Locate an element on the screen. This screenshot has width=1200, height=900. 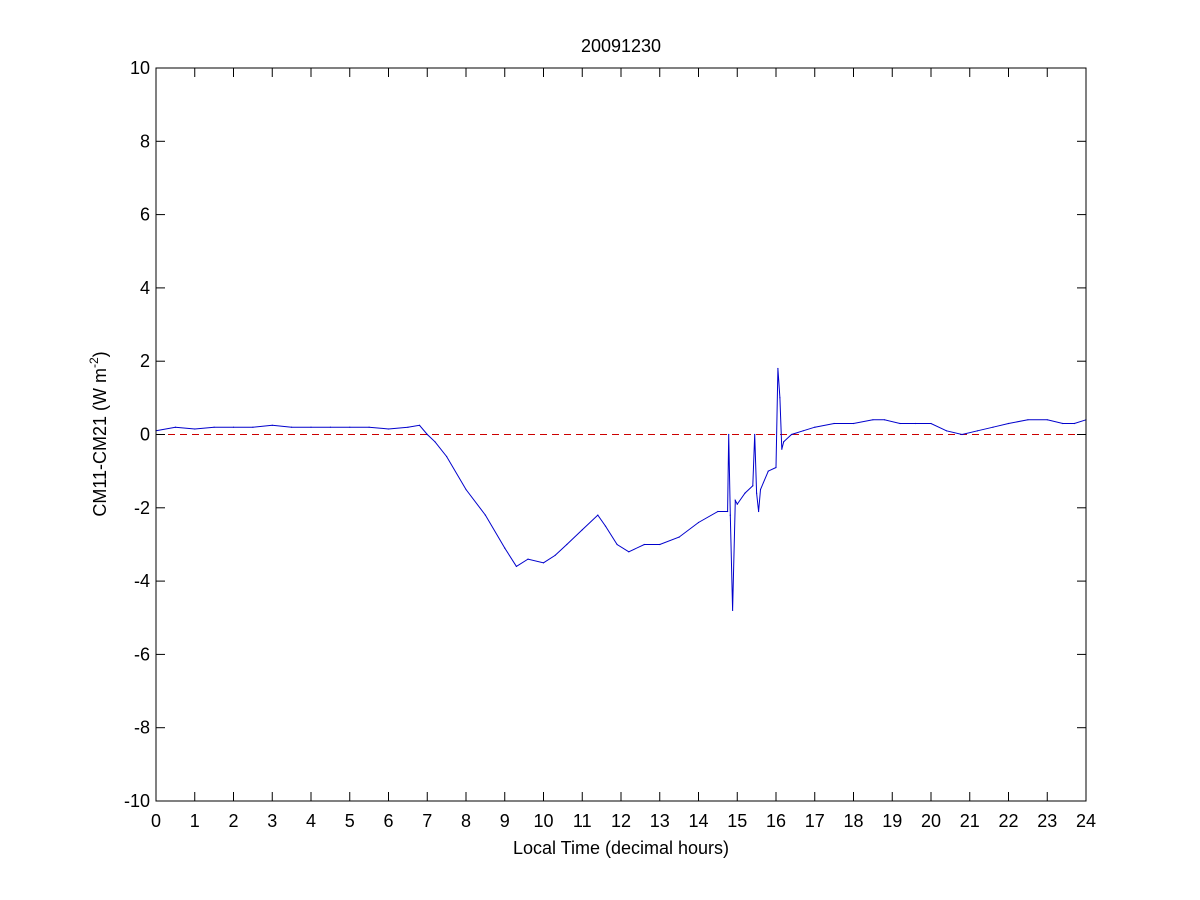
x-tick-label: 17 is located at coordinates (815, 821).